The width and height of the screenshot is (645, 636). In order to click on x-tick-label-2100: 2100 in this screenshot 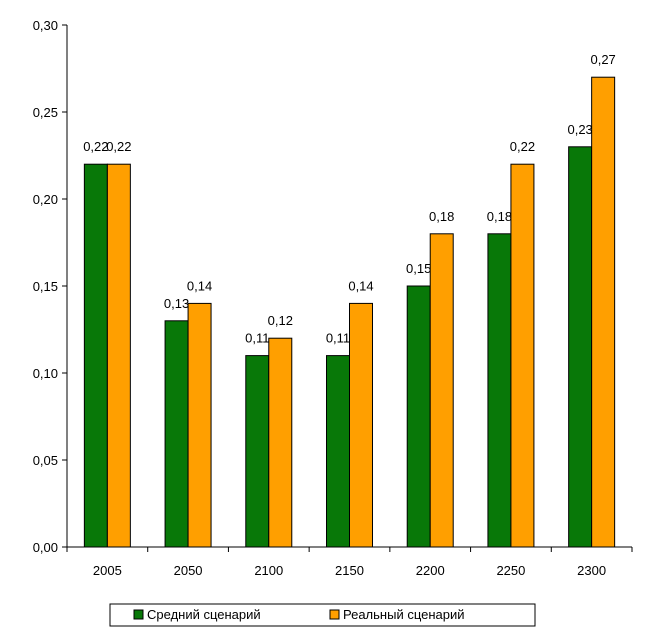, I will do `click(268, 570)`.